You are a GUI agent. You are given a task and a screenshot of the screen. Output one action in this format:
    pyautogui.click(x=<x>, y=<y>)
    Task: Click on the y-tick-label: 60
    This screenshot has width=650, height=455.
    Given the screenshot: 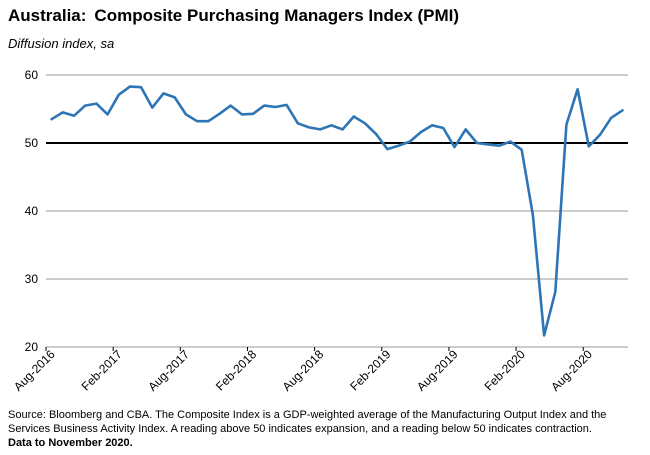 What is the action you would take?
    pyautogui.click(x=32, y=75)
    